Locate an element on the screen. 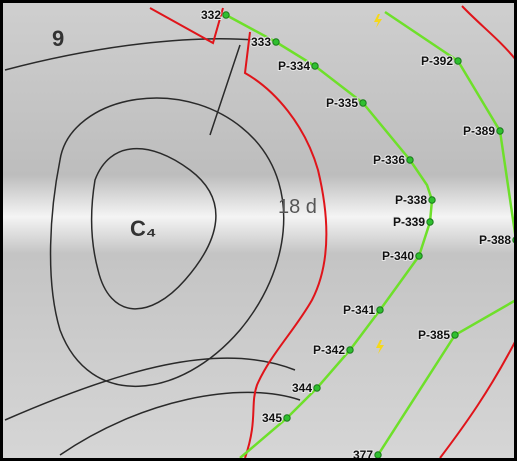  point-label: P-389 is located at coordinates (479, 131).